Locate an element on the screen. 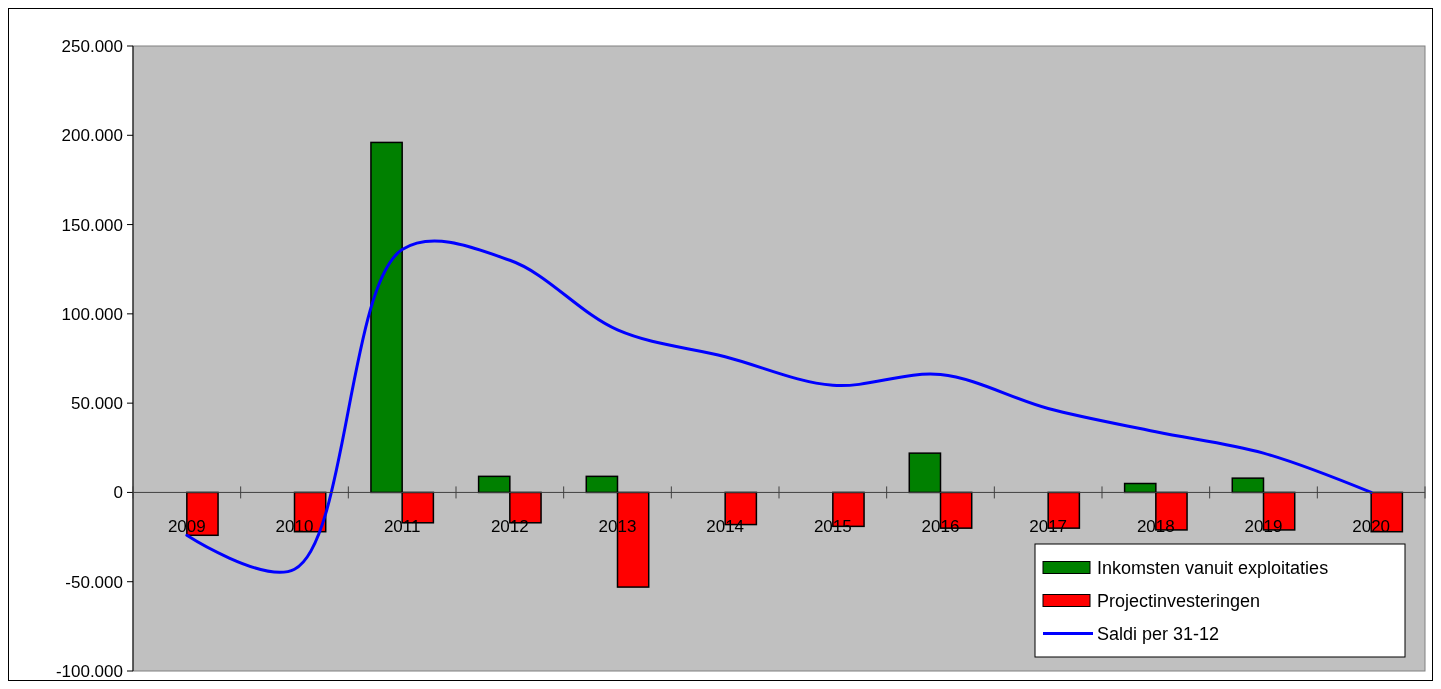 Image resolution: width=1441 pixels, height=689 pixels. legend-label: Inkomsten vanuit exploitaties is located at coordinates (1213, 567).